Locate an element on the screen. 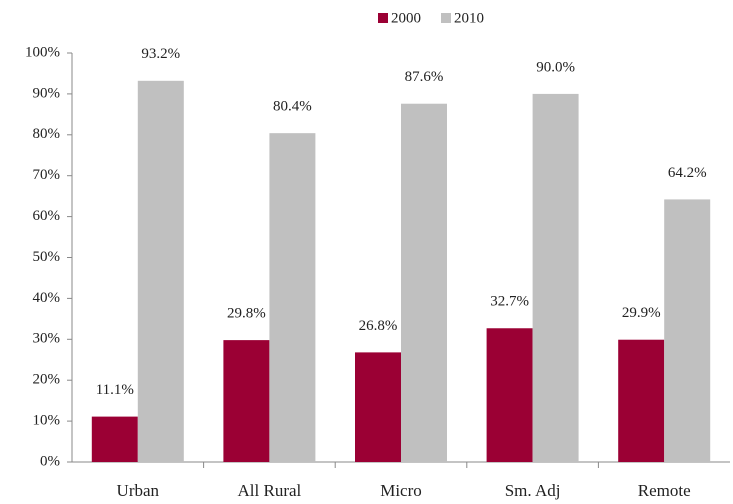 The image size is (733, 504). y-tick-label: 40% is located at coordinates (47, 298).